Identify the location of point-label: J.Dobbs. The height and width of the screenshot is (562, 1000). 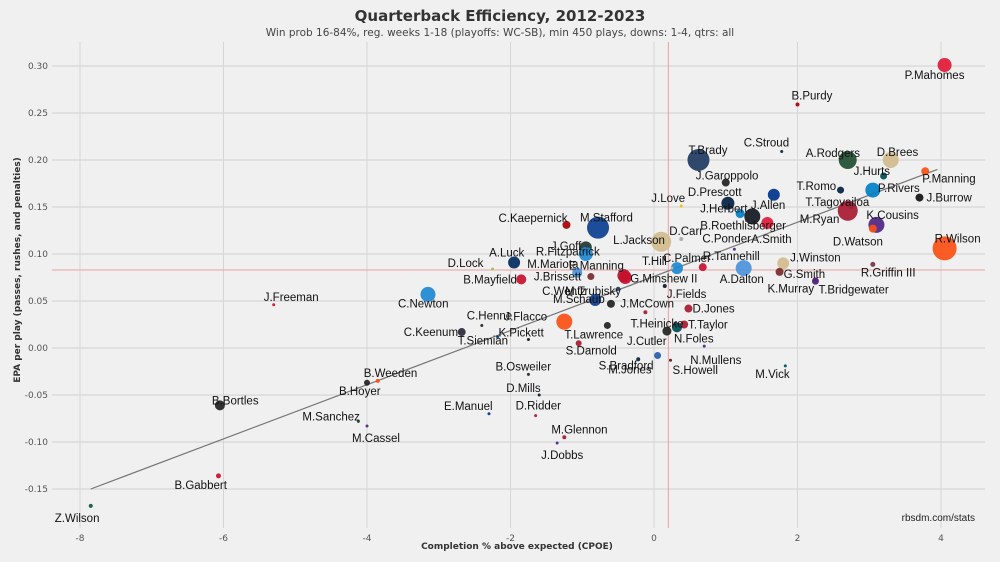
(562, 456).